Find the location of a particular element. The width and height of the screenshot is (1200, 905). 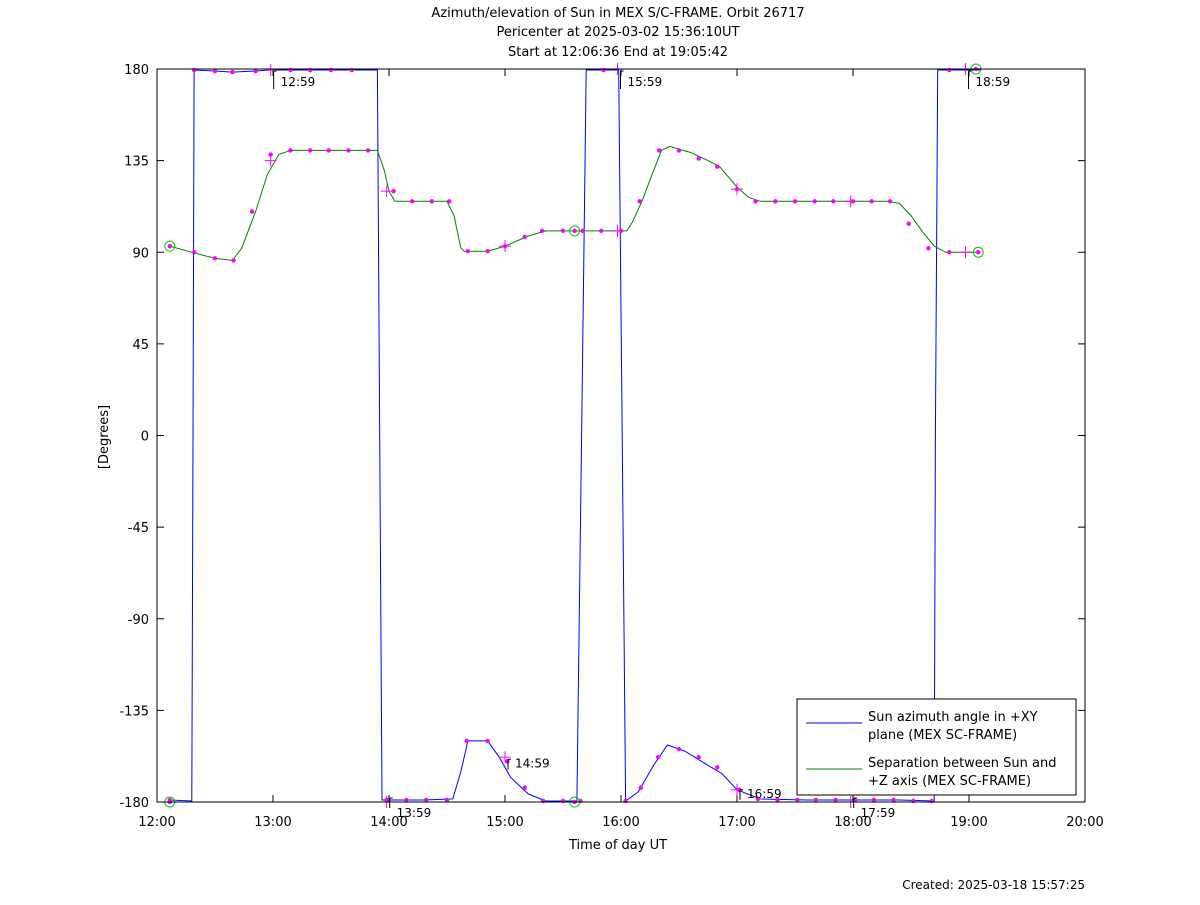

y-tick-label: -90 is located at coordinates (138, 620).